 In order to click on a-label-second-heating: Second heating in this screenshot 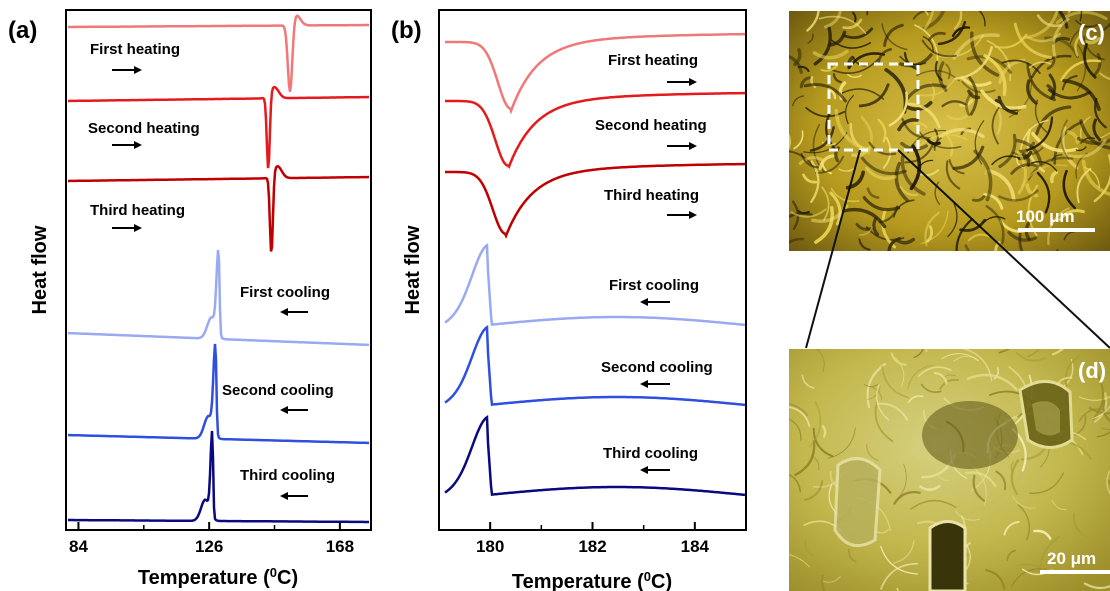, I will do `click(144, 128)`.